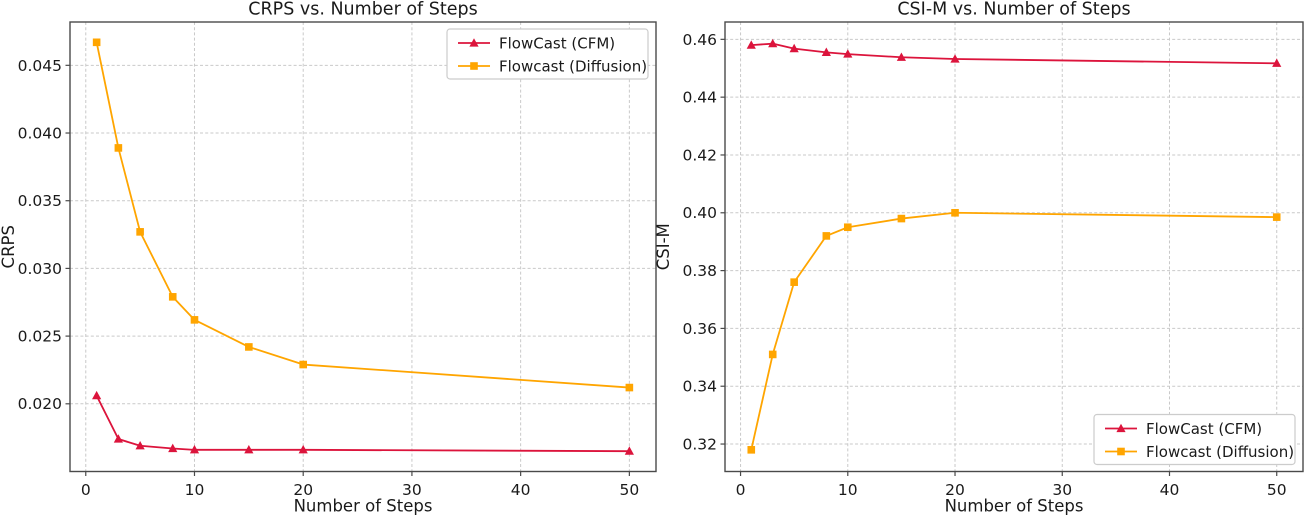 This screenshot has height=519, width=1311. I want to click on y-tick-label: 0.025, so click(40, 337).